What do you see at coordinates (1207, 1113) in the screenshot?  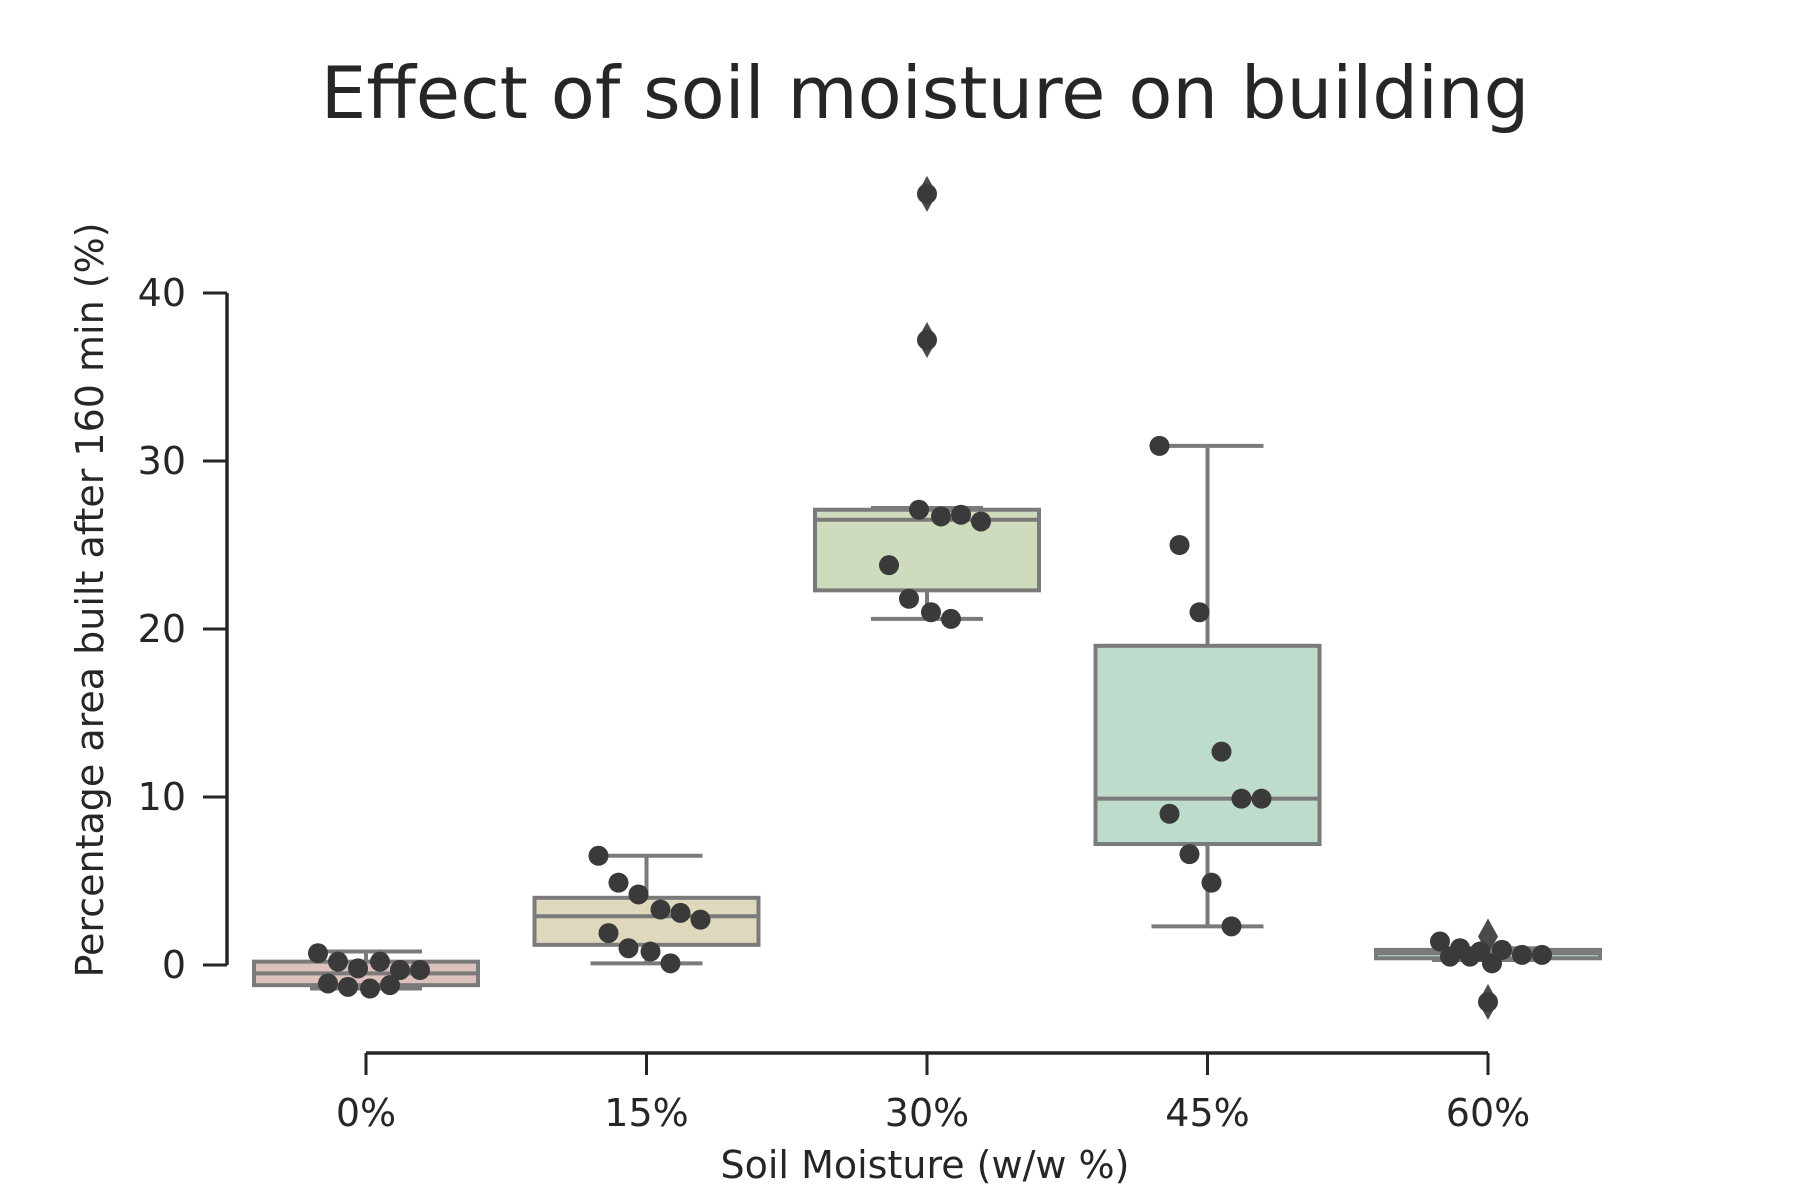 I see `x-tick-label: 45%` at bounding box center [1207, 1113].